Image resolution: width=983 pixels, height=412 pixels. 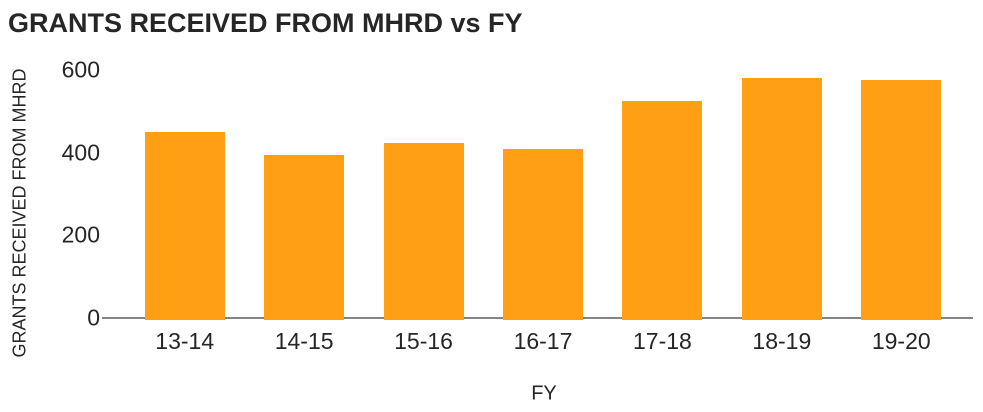 What do you see at coordinates (662, 341) in the screenshot?
I see `x-tick-label: 17-18` at bounding box center [662, 341].